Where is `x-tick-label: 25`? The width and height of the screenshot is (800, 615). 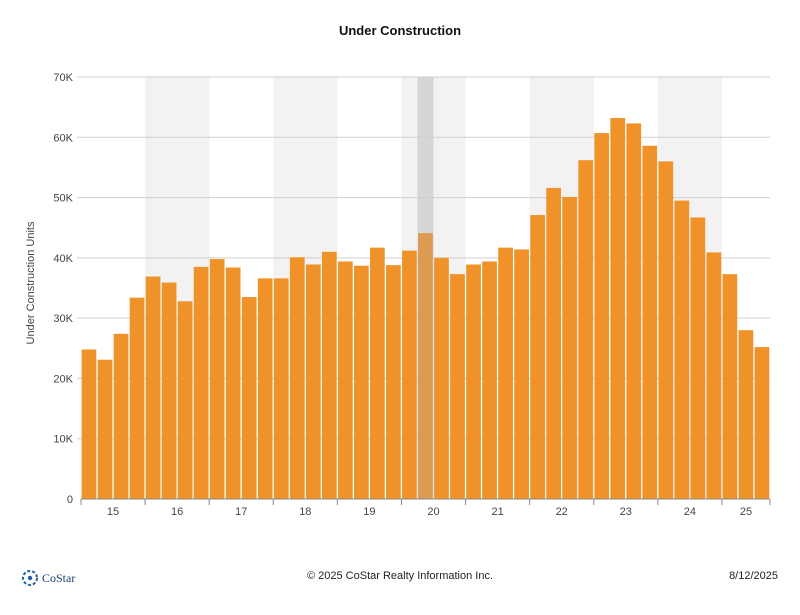 x-tick-label: 25 is located at coordinates (746, 512).